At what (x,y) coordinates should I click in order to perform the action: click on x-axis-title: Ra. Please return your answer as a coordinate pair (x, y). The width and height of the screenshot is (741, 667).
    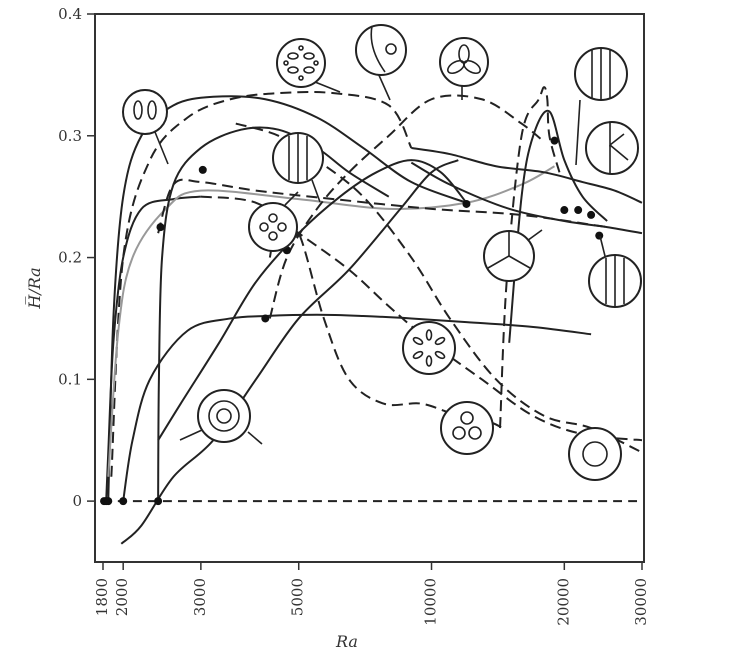
    Looking at the image, I should click on (346, 641).